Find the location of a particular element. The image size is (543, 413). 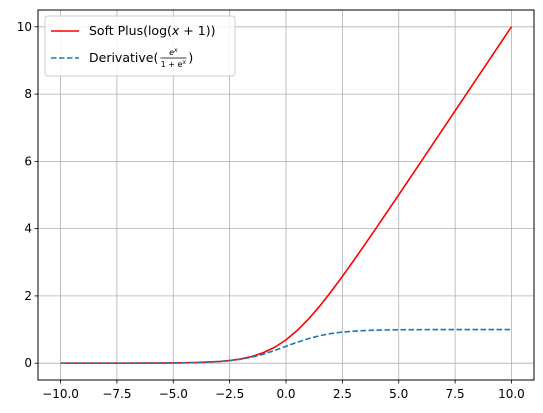

svg-text: 1 + ex is located at coordinates (174, 64).